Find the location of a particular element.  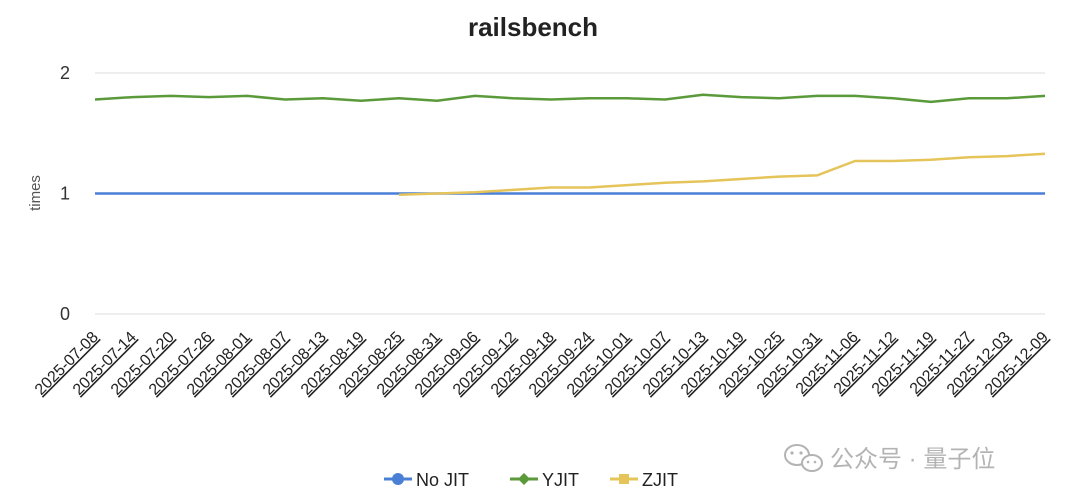

watermark: 公众号 · 量子位 is located at coordinates (889, 458).